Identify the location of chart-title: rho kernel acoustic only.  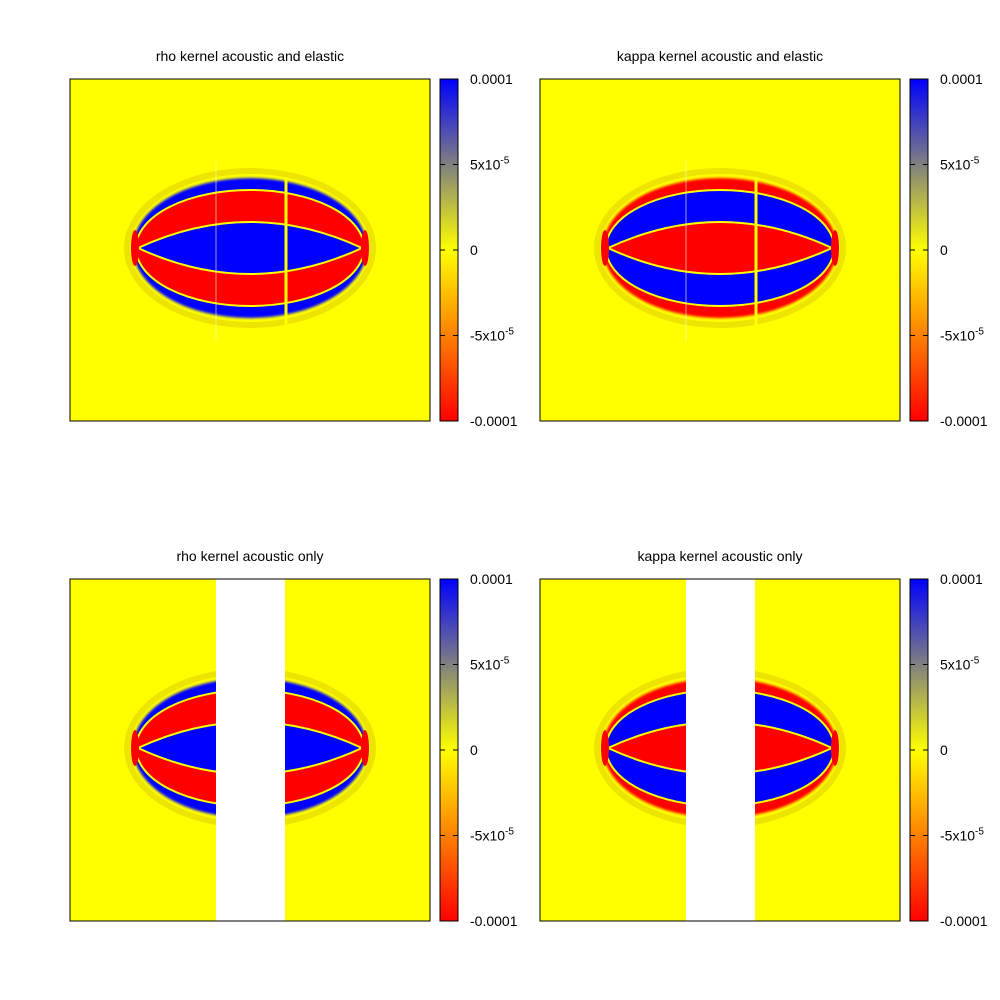
(249, 556).